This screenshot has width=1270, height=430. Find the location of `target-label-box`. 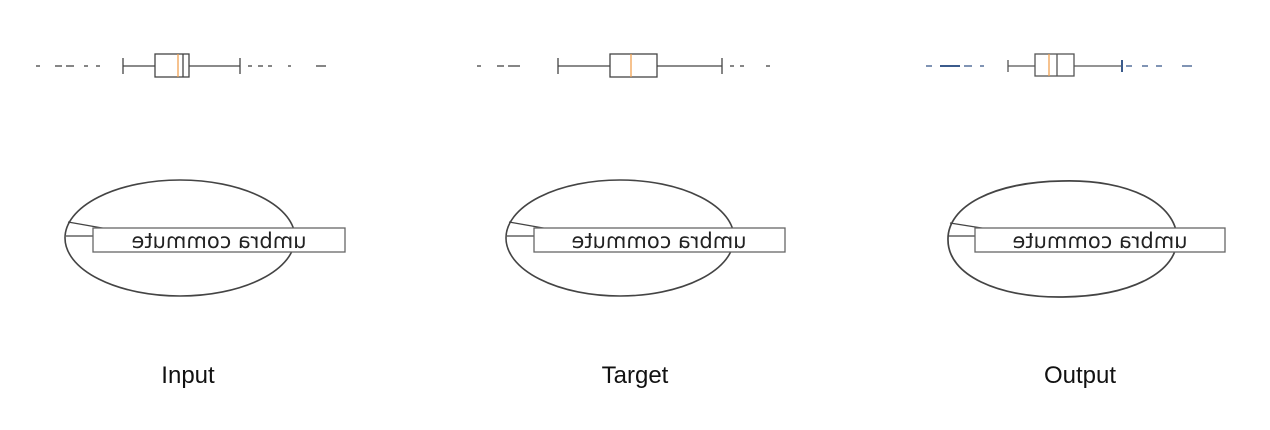

target-label-box is located at coordinates (659, 240).